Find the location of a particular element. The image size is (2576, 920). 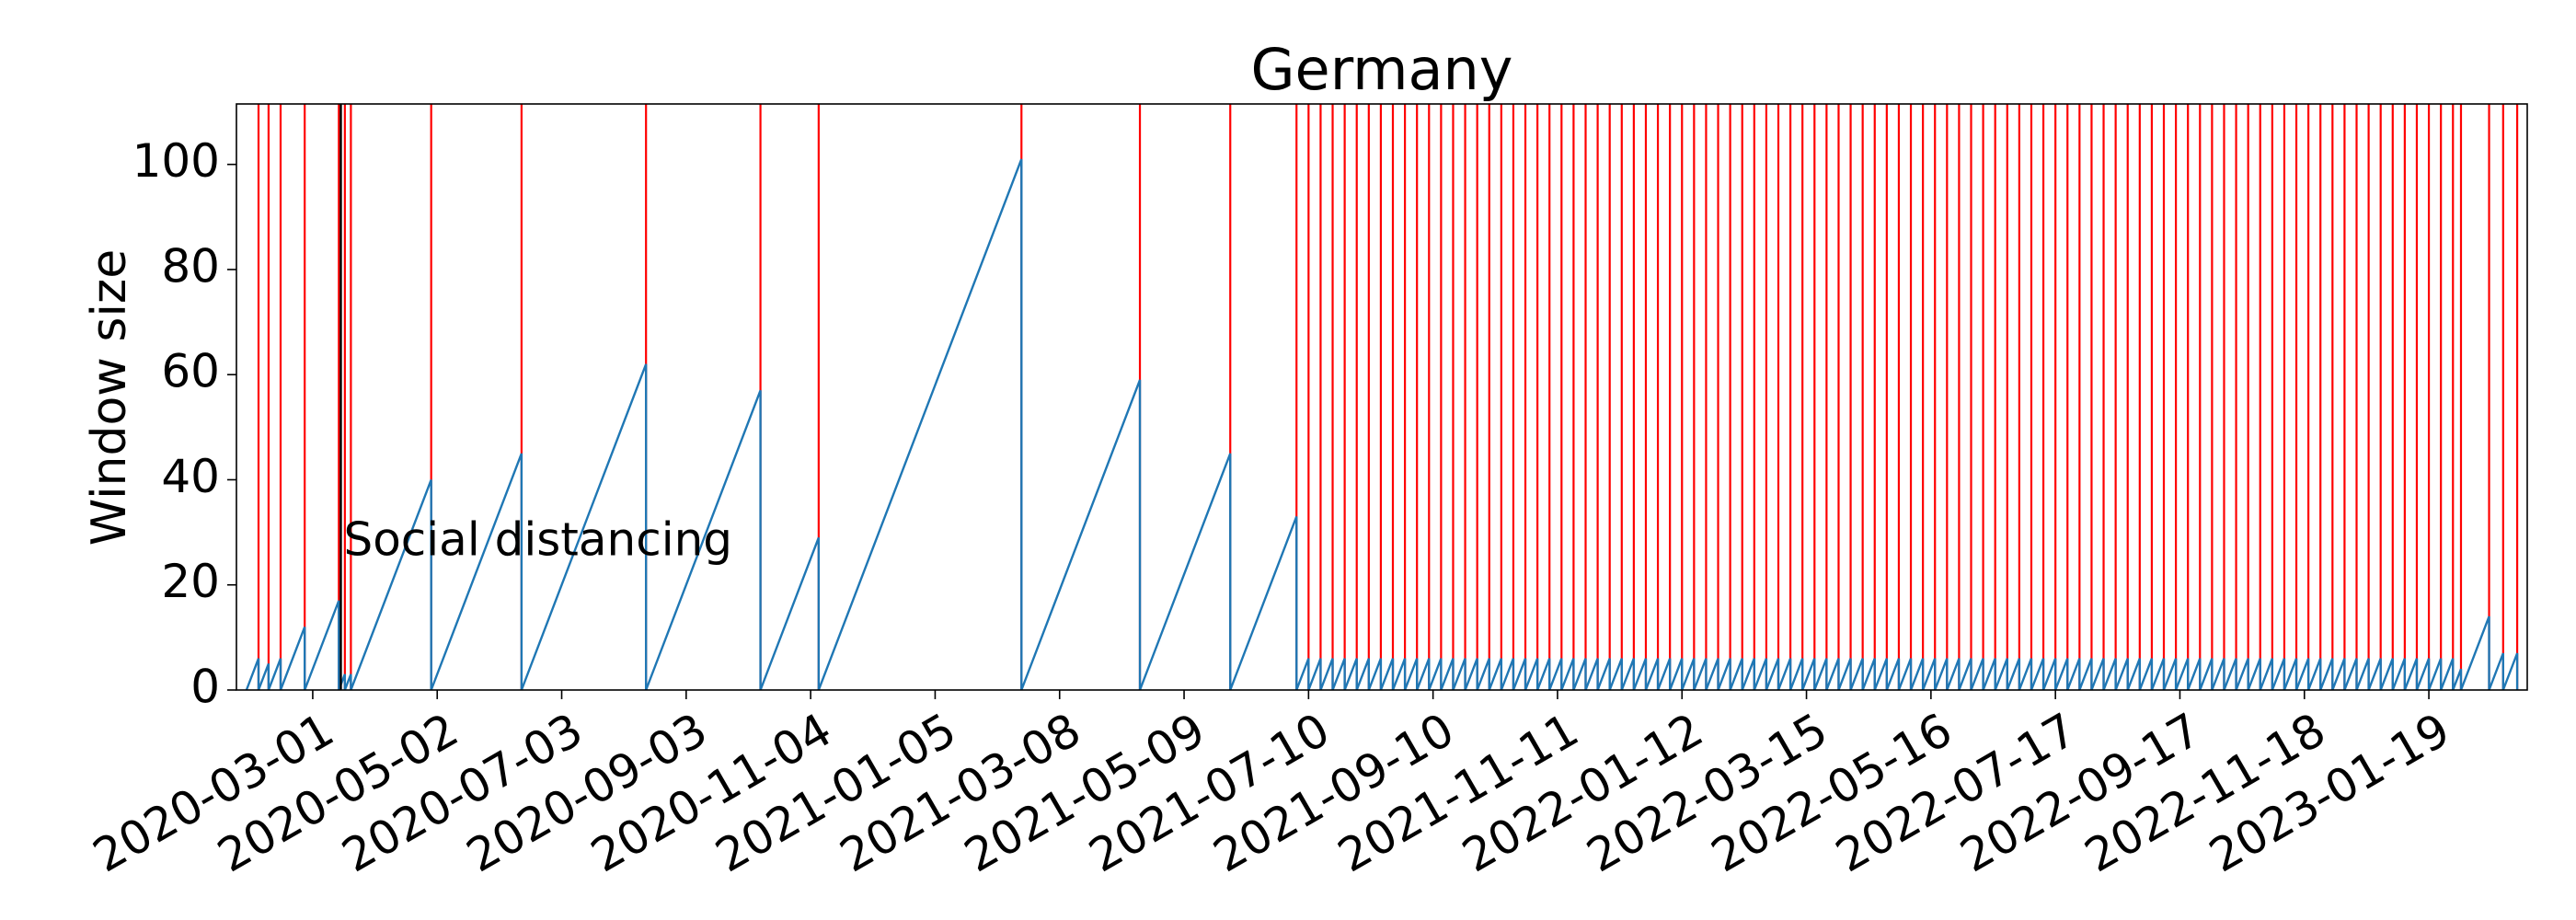

y-tick-label: 80 is located at coordinates (190, 266).